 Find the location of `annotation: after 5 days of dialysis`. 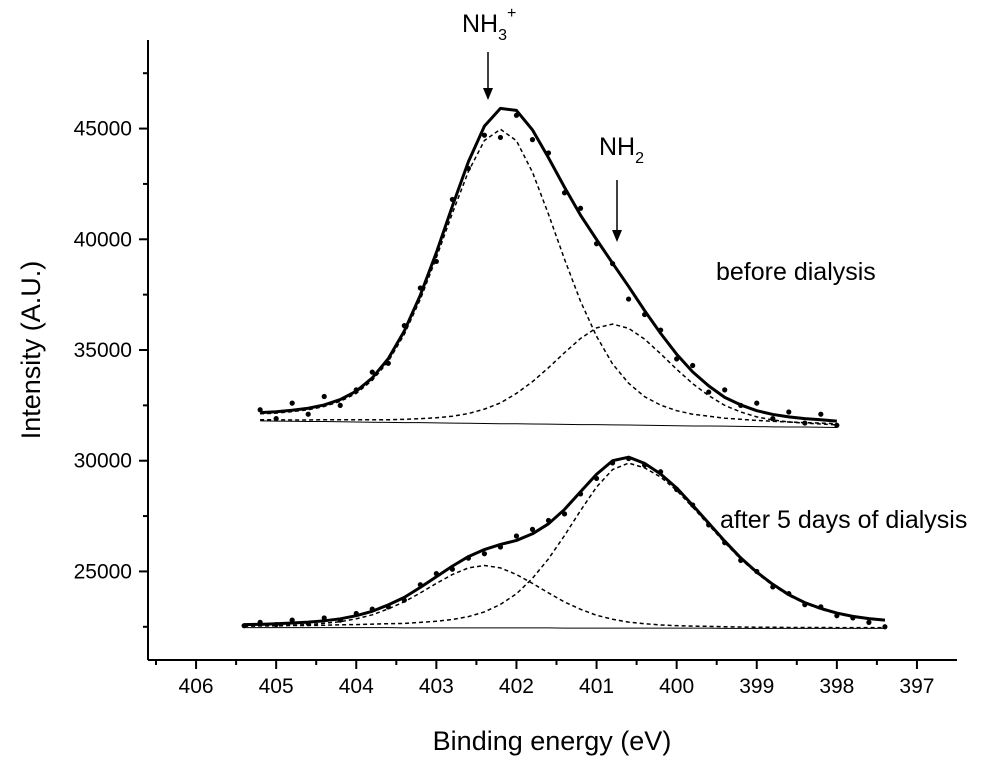

annotation: after 5 days of dialysis is located at coordinates (843, 520).